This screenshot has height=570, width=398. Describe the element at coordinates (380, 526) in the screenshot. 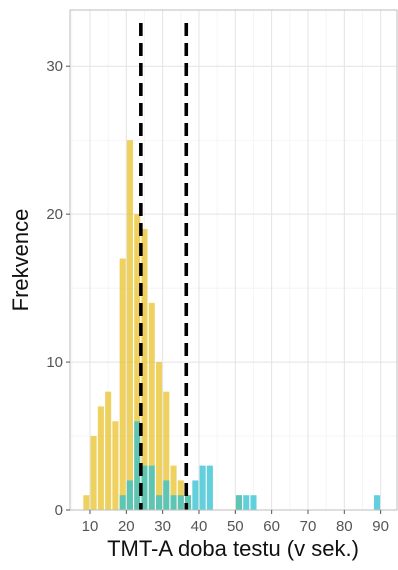

I see `x-tick-label: 90` at that location.